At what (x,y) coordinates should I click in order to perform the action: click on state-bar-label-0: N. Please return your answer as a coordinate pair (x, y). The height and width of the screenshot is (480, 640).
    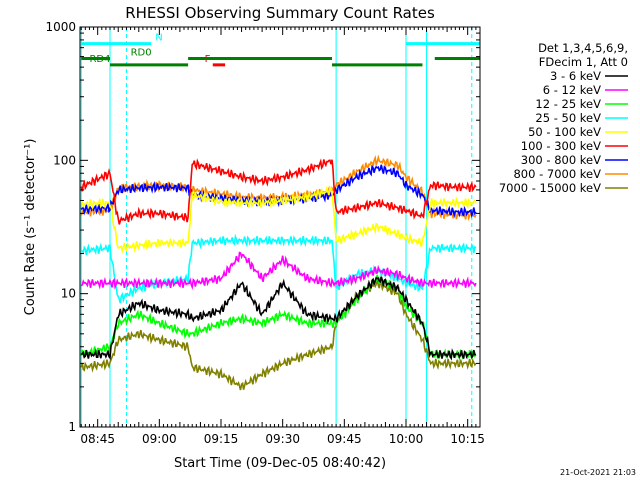
    Looking at the image, I should click on (158, 38).